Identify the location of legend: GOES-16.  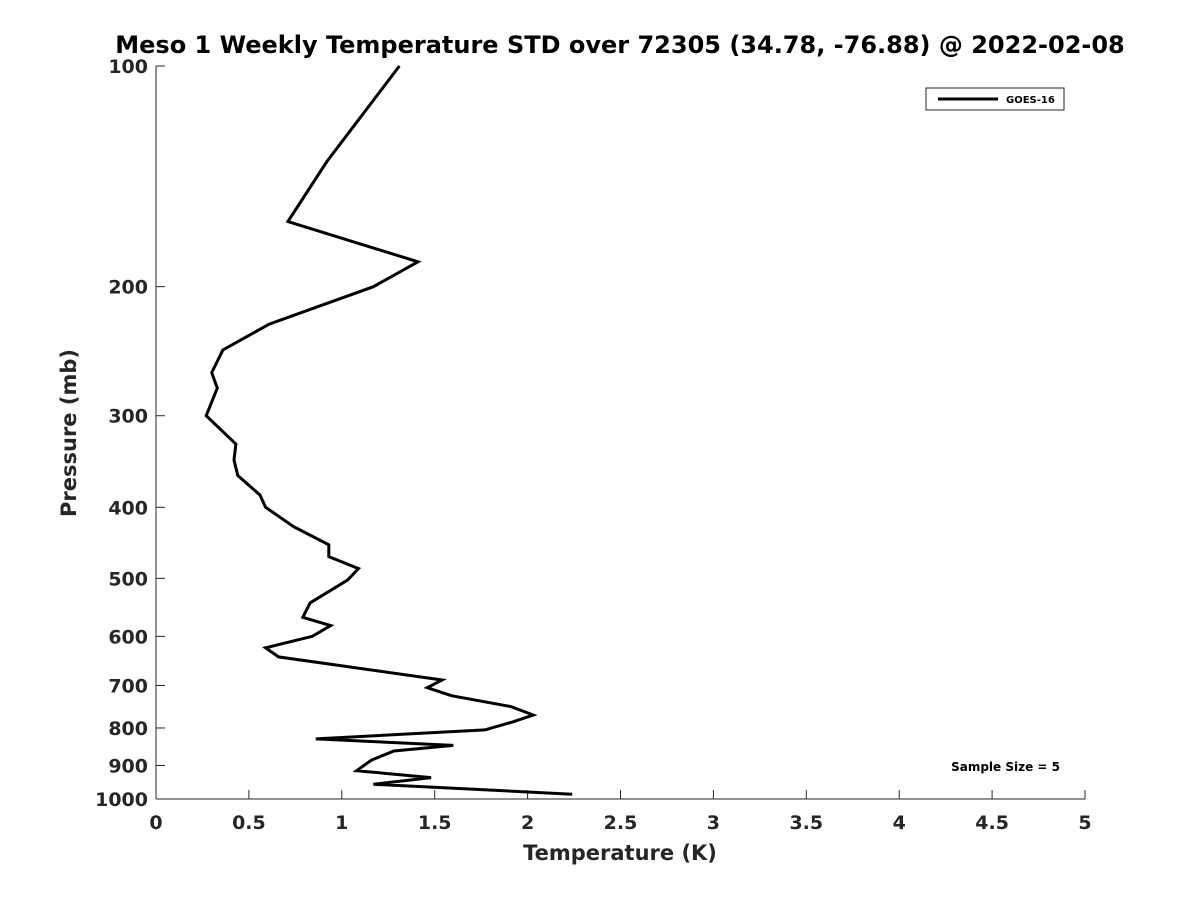
(995, 99).